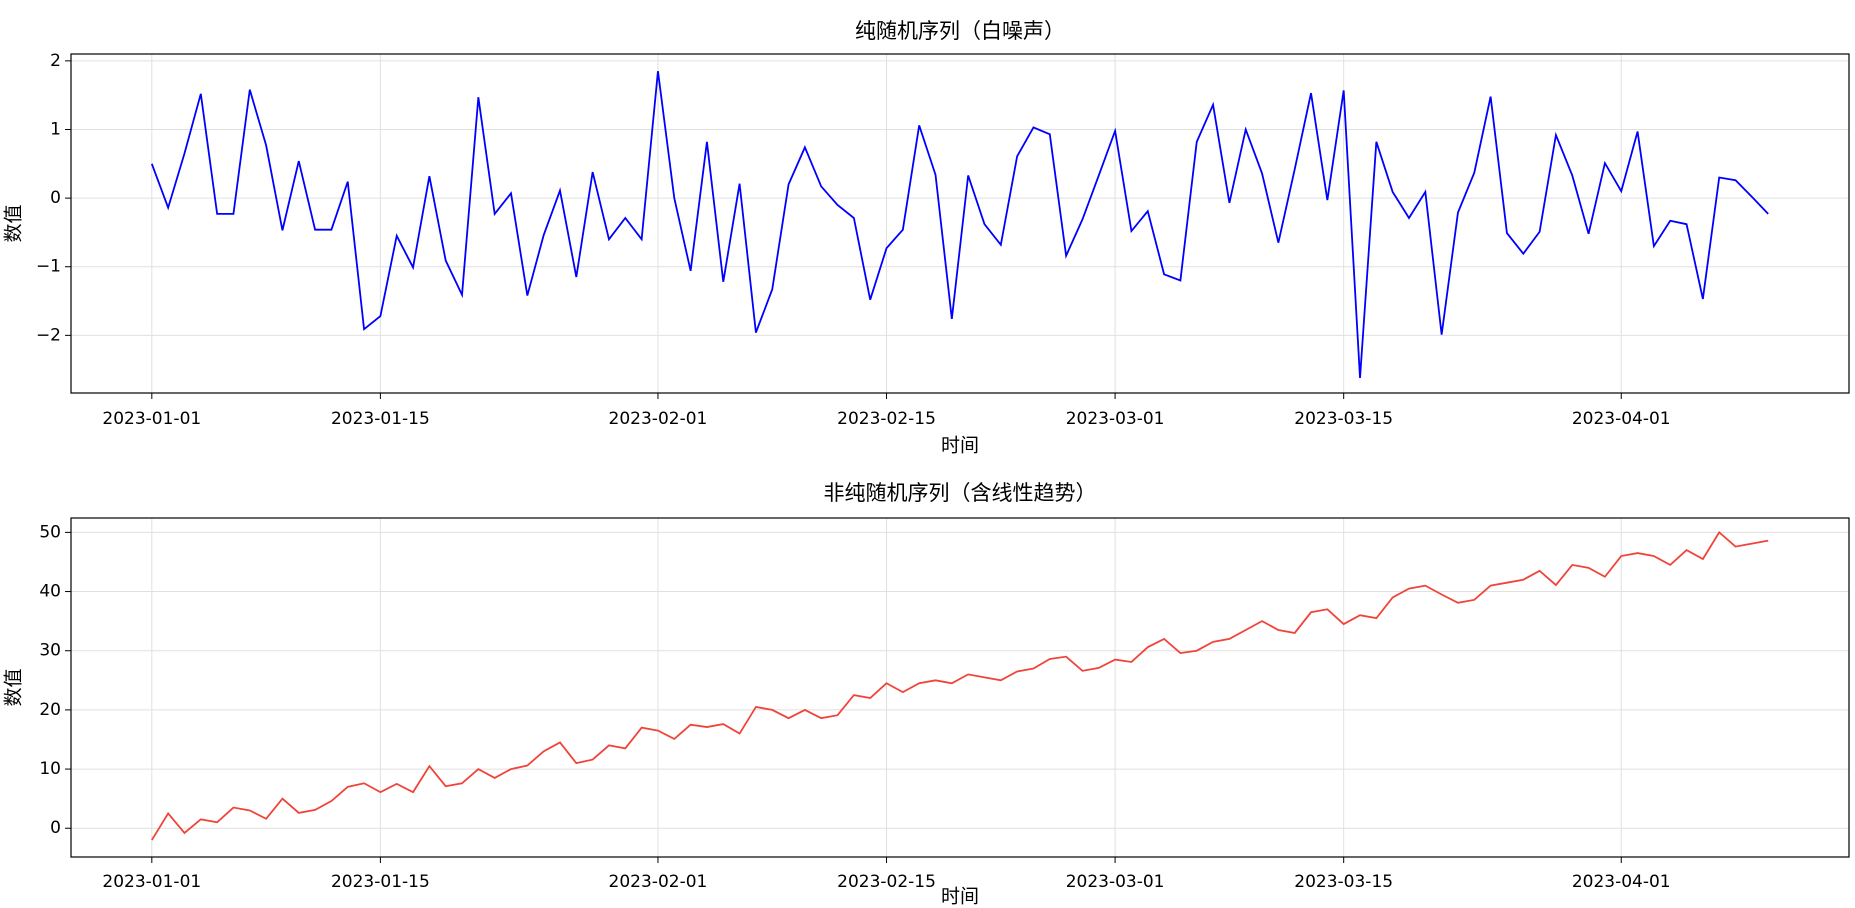 The image size is (1855, 908). Describe the element at coordinates (960, 493) in the screenshot. I see `chart-title: 非纯随机序列（含线性趋势）` at that location.